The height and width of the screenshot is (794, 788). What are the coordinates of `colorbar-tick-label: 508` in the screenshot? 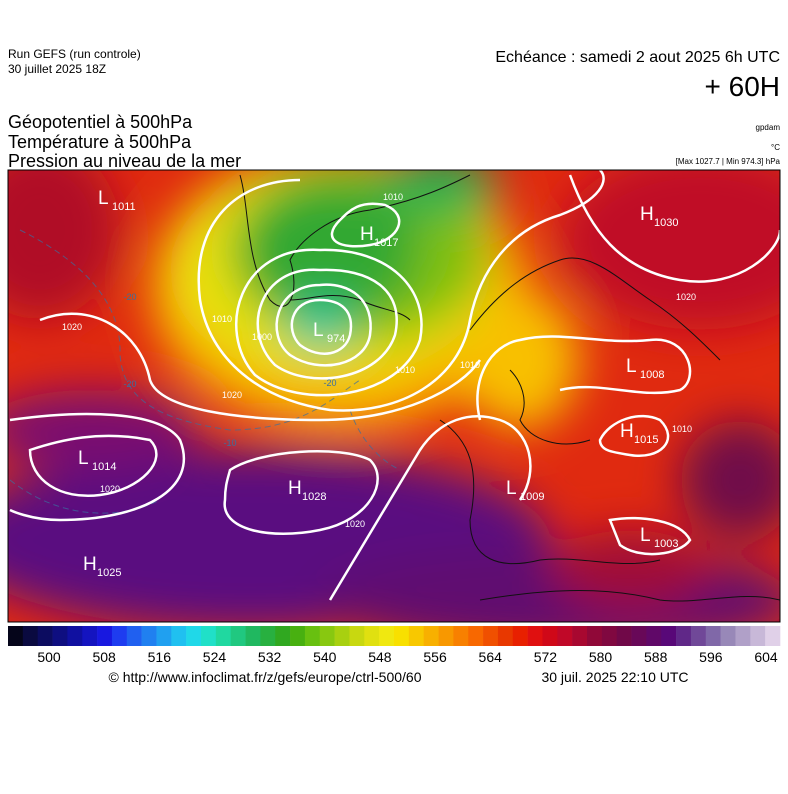 It's located at (104, 657).